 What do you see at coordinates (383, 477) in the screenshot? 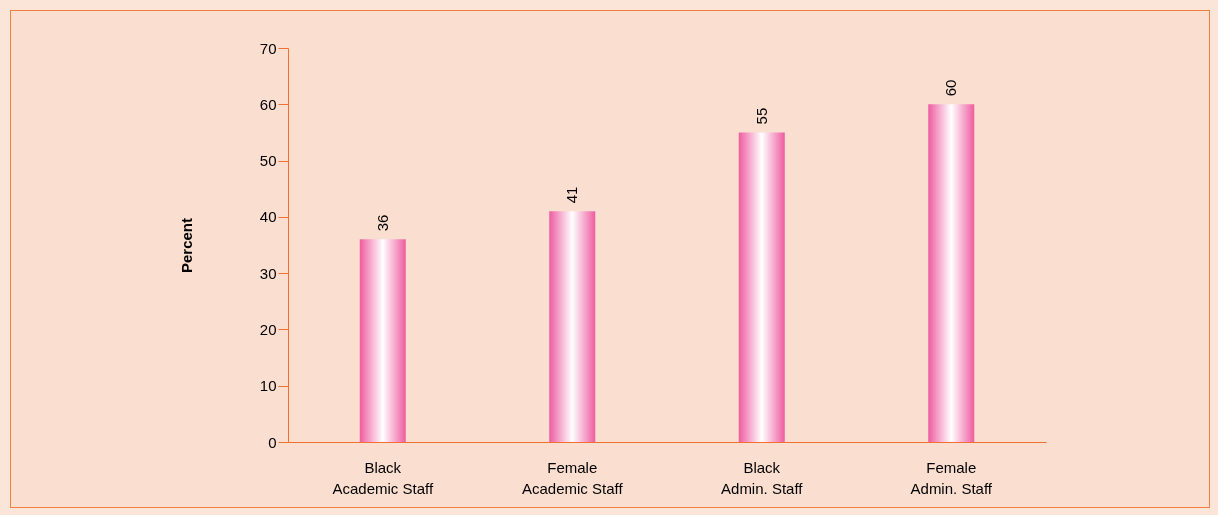
I see `x-tick-label: Black Academic Staff` at bounding box center [383, 477].